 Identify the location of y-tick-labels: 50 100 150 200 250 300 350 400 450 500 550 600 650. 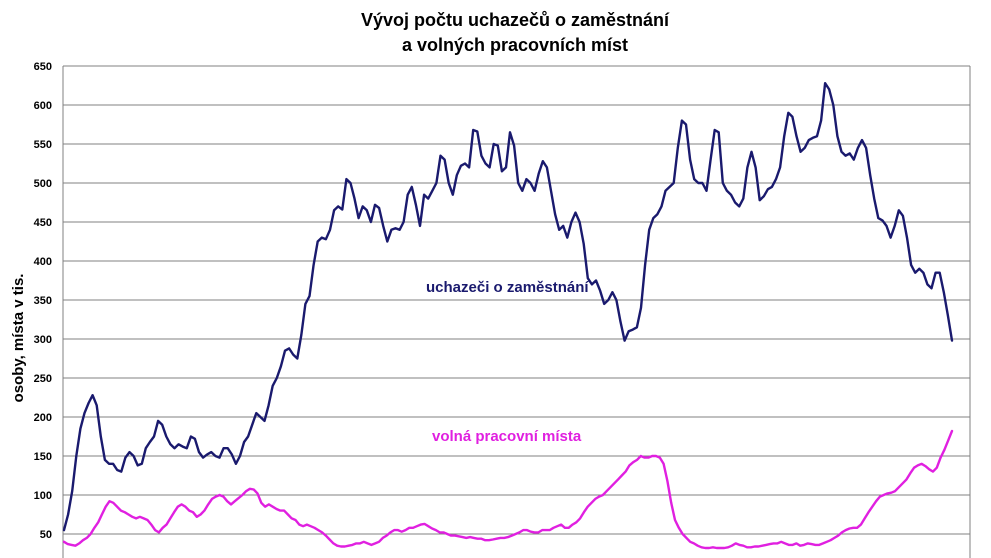
(43, 301).